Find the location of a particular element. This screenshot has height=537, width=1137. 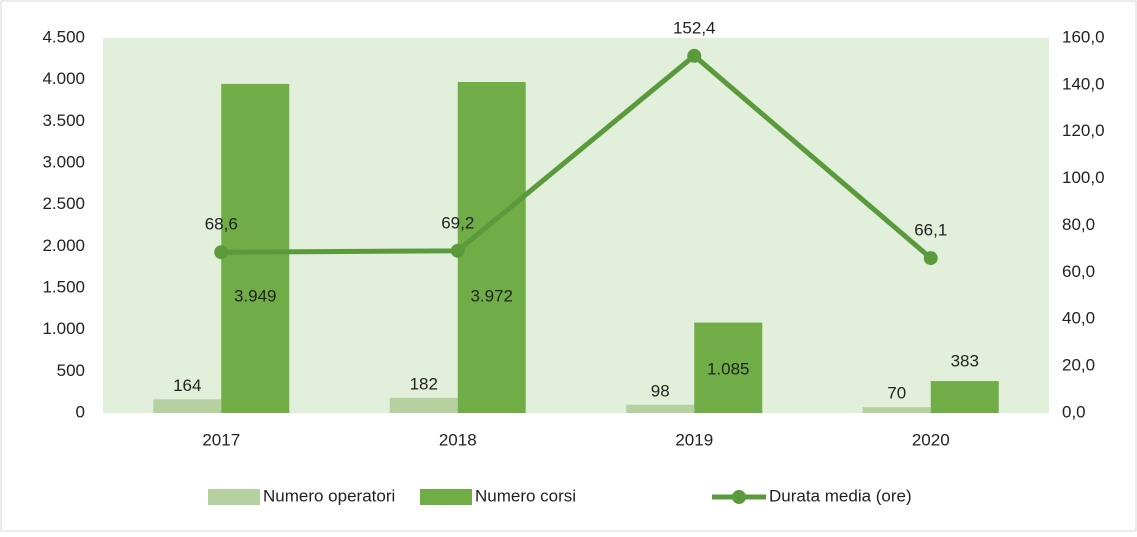

y-tick-label: 0 is located at coordinates (80, 411).